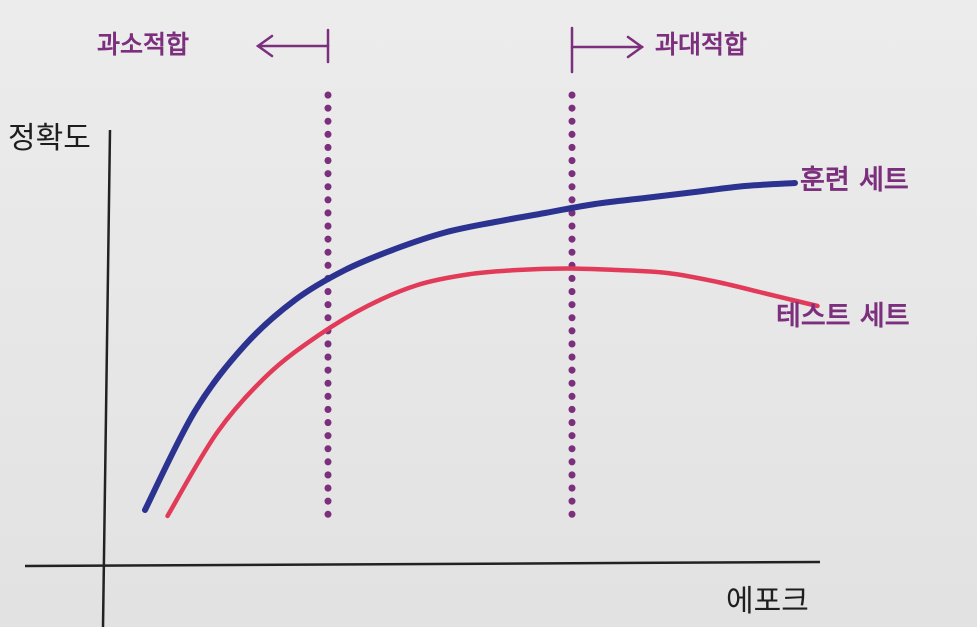 This screenshot has width=977, height=627. What do you see at coordinates (854, 180) in the screenshot?
I see `train-series-label: 훈련 세트` at bounding box center [854, 180].